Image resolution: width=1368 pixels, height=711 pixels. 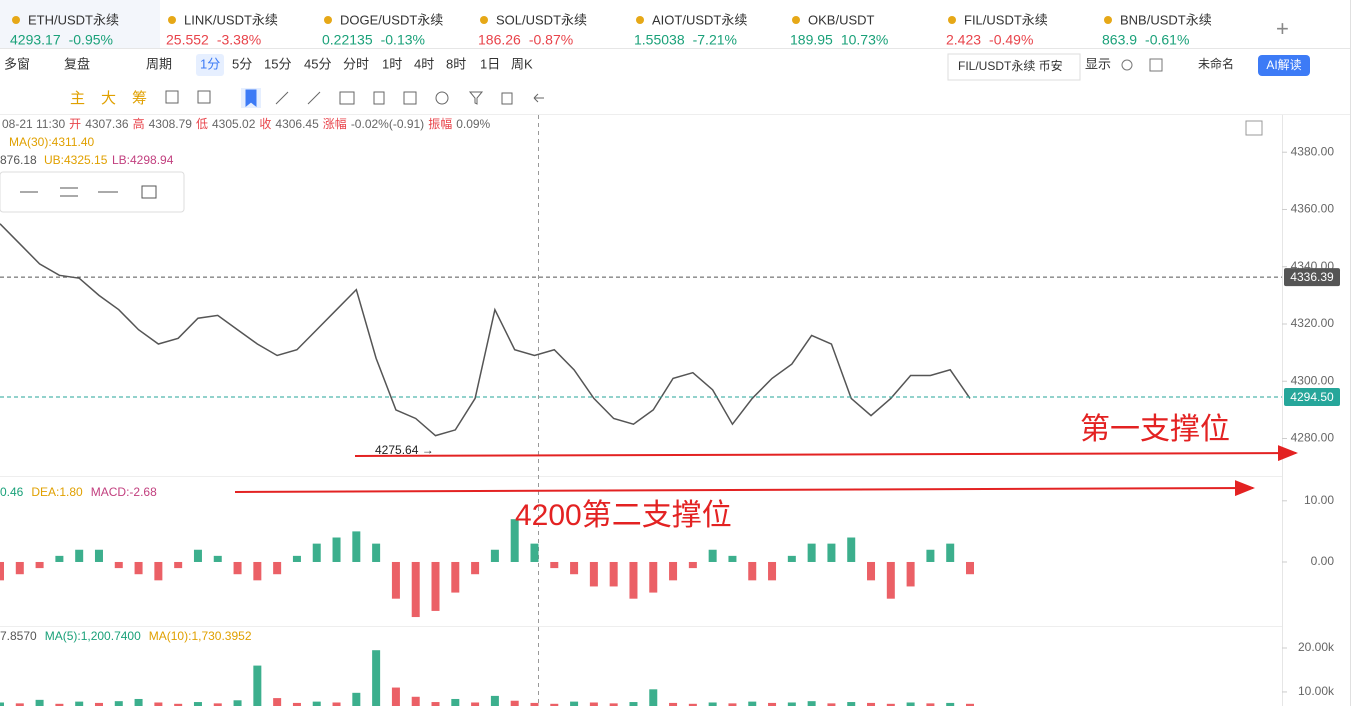 What do you see at coordinates (317, 63) in the screenshot?
I see `period-option: 45分` at bounding box center [317, 63].